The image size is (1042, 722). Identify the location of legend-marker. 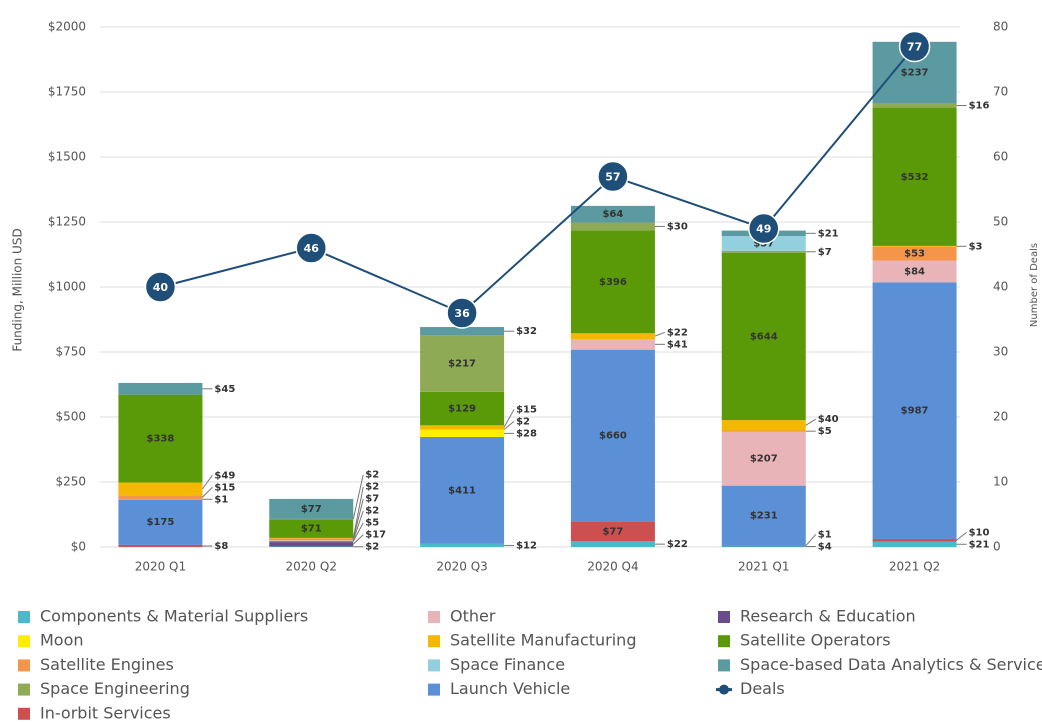
(724, 689).